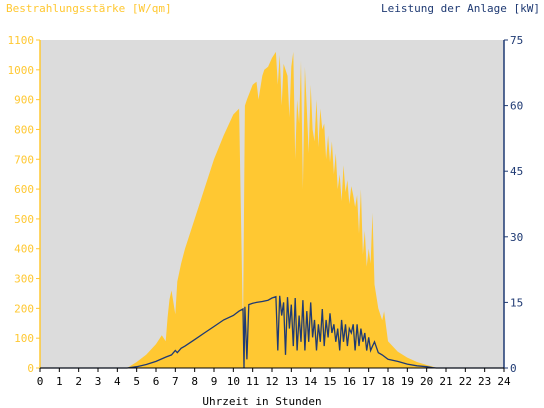  What do you see at coordinates (329, 381) in the screenshot?
I see `x-tick-label: 15` at bounding box center [329, 381].